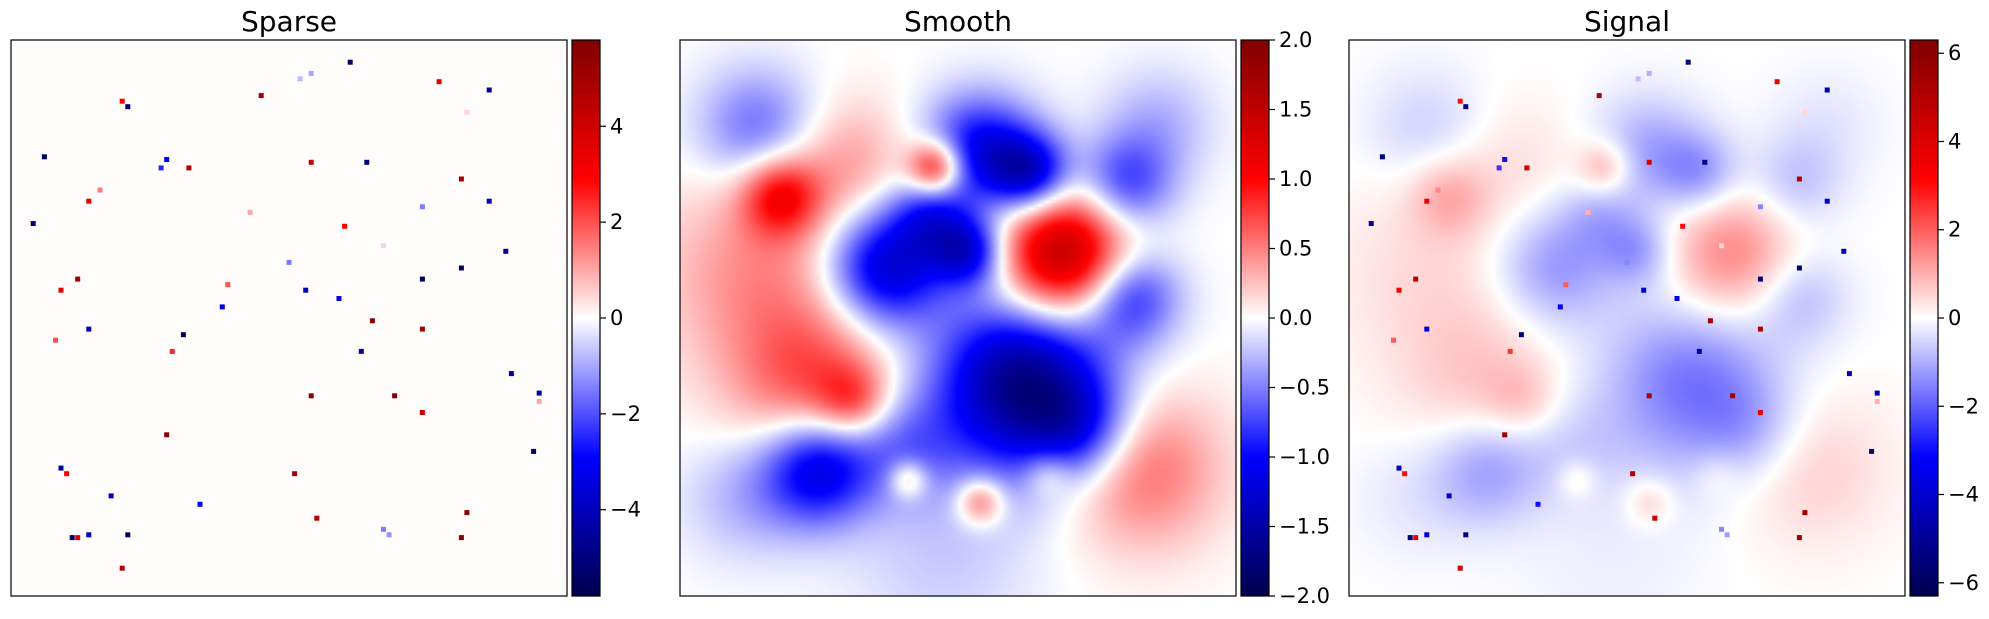 This screenshot has height=619, width=1989. I want to click on colorbar-tick-label: 2, so click(616, 222).